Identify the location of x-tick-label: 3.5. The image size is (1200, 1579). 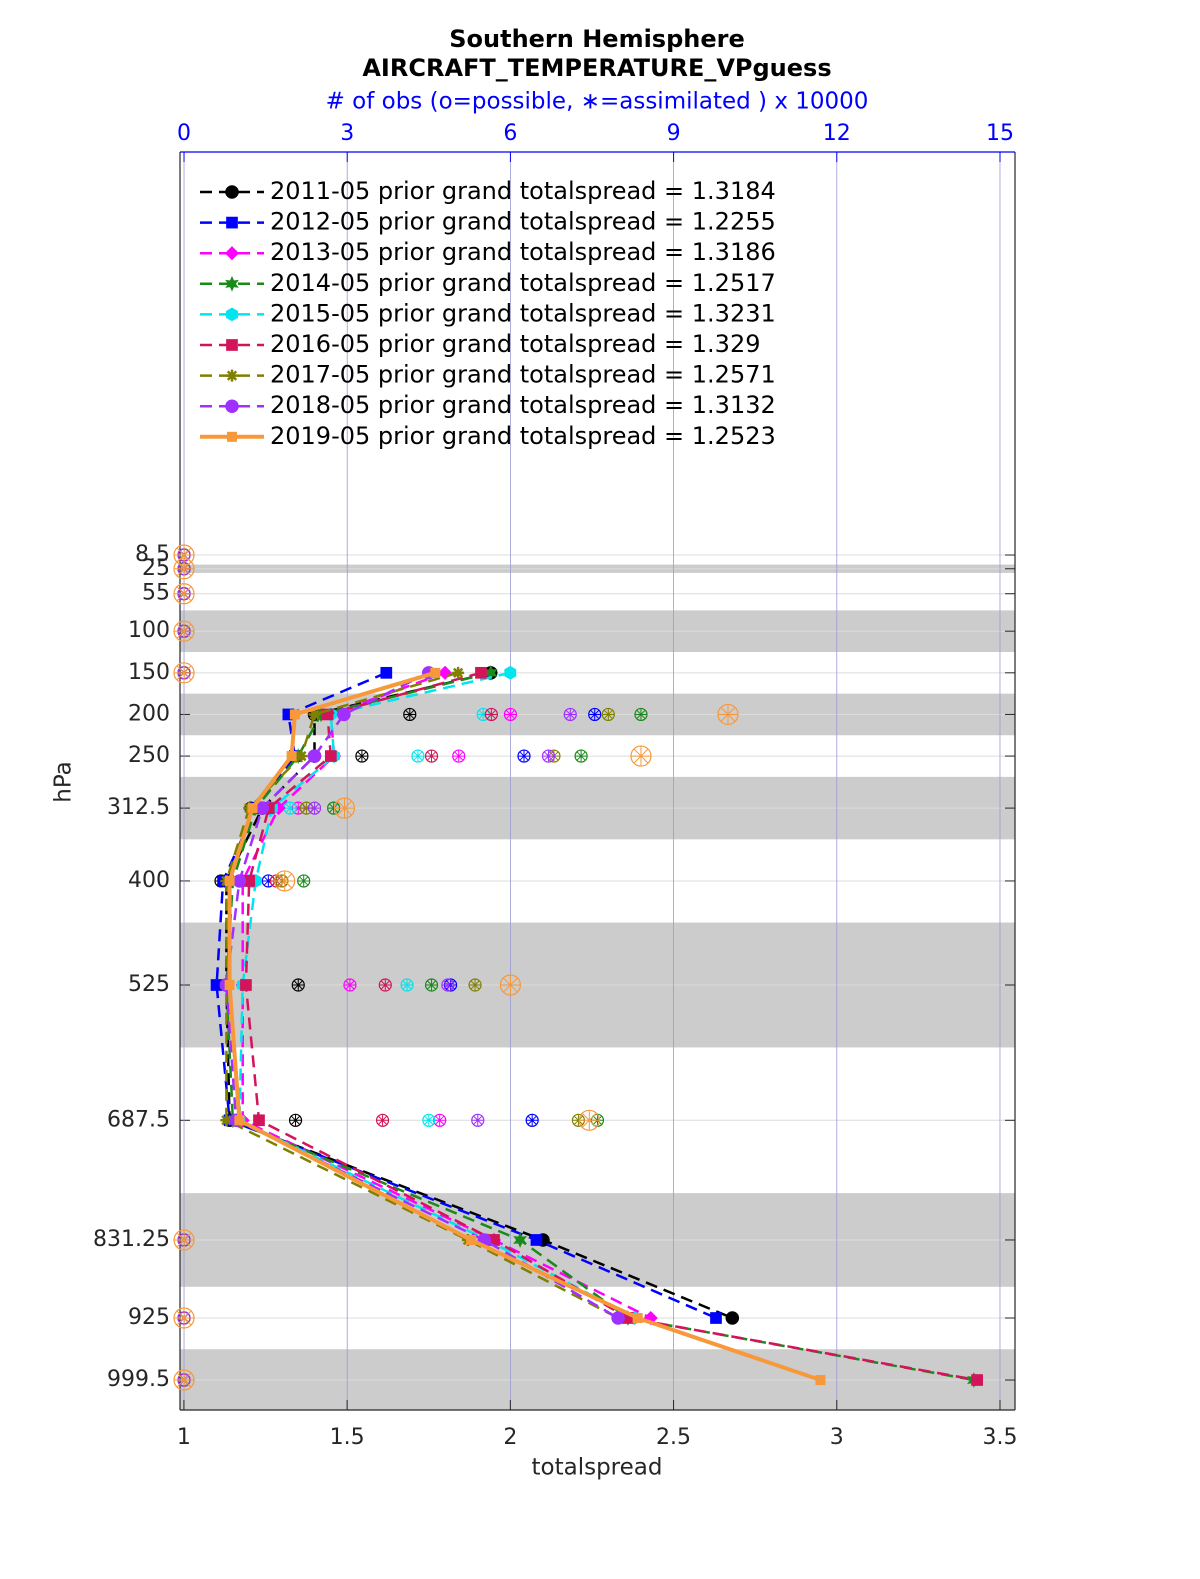
(999, 1437).